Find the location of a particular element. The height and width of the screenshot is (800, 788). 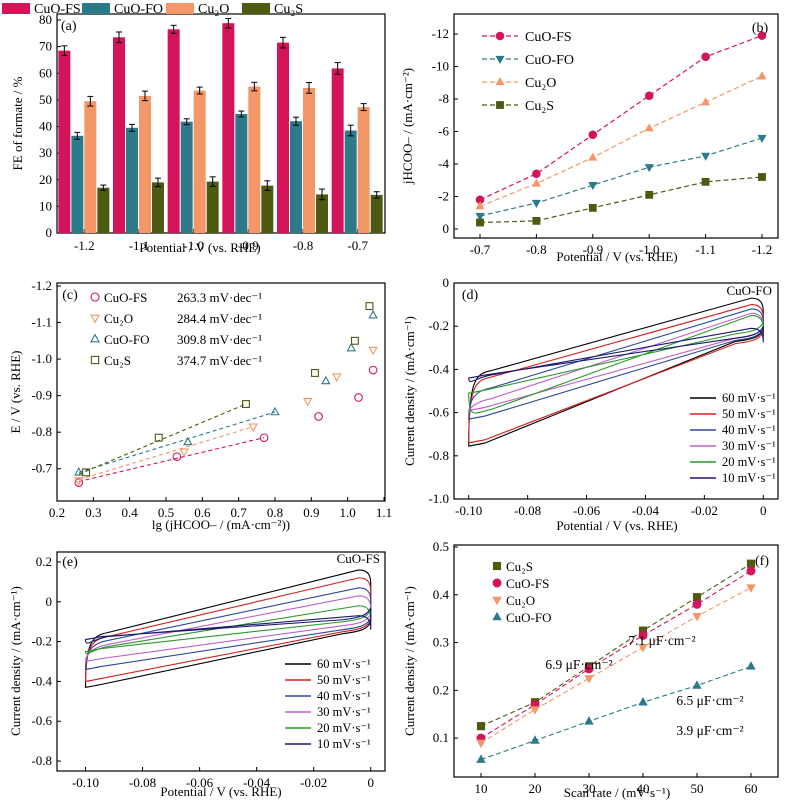

x-tick-label: -0.06 is located at coordinates (200, 782).